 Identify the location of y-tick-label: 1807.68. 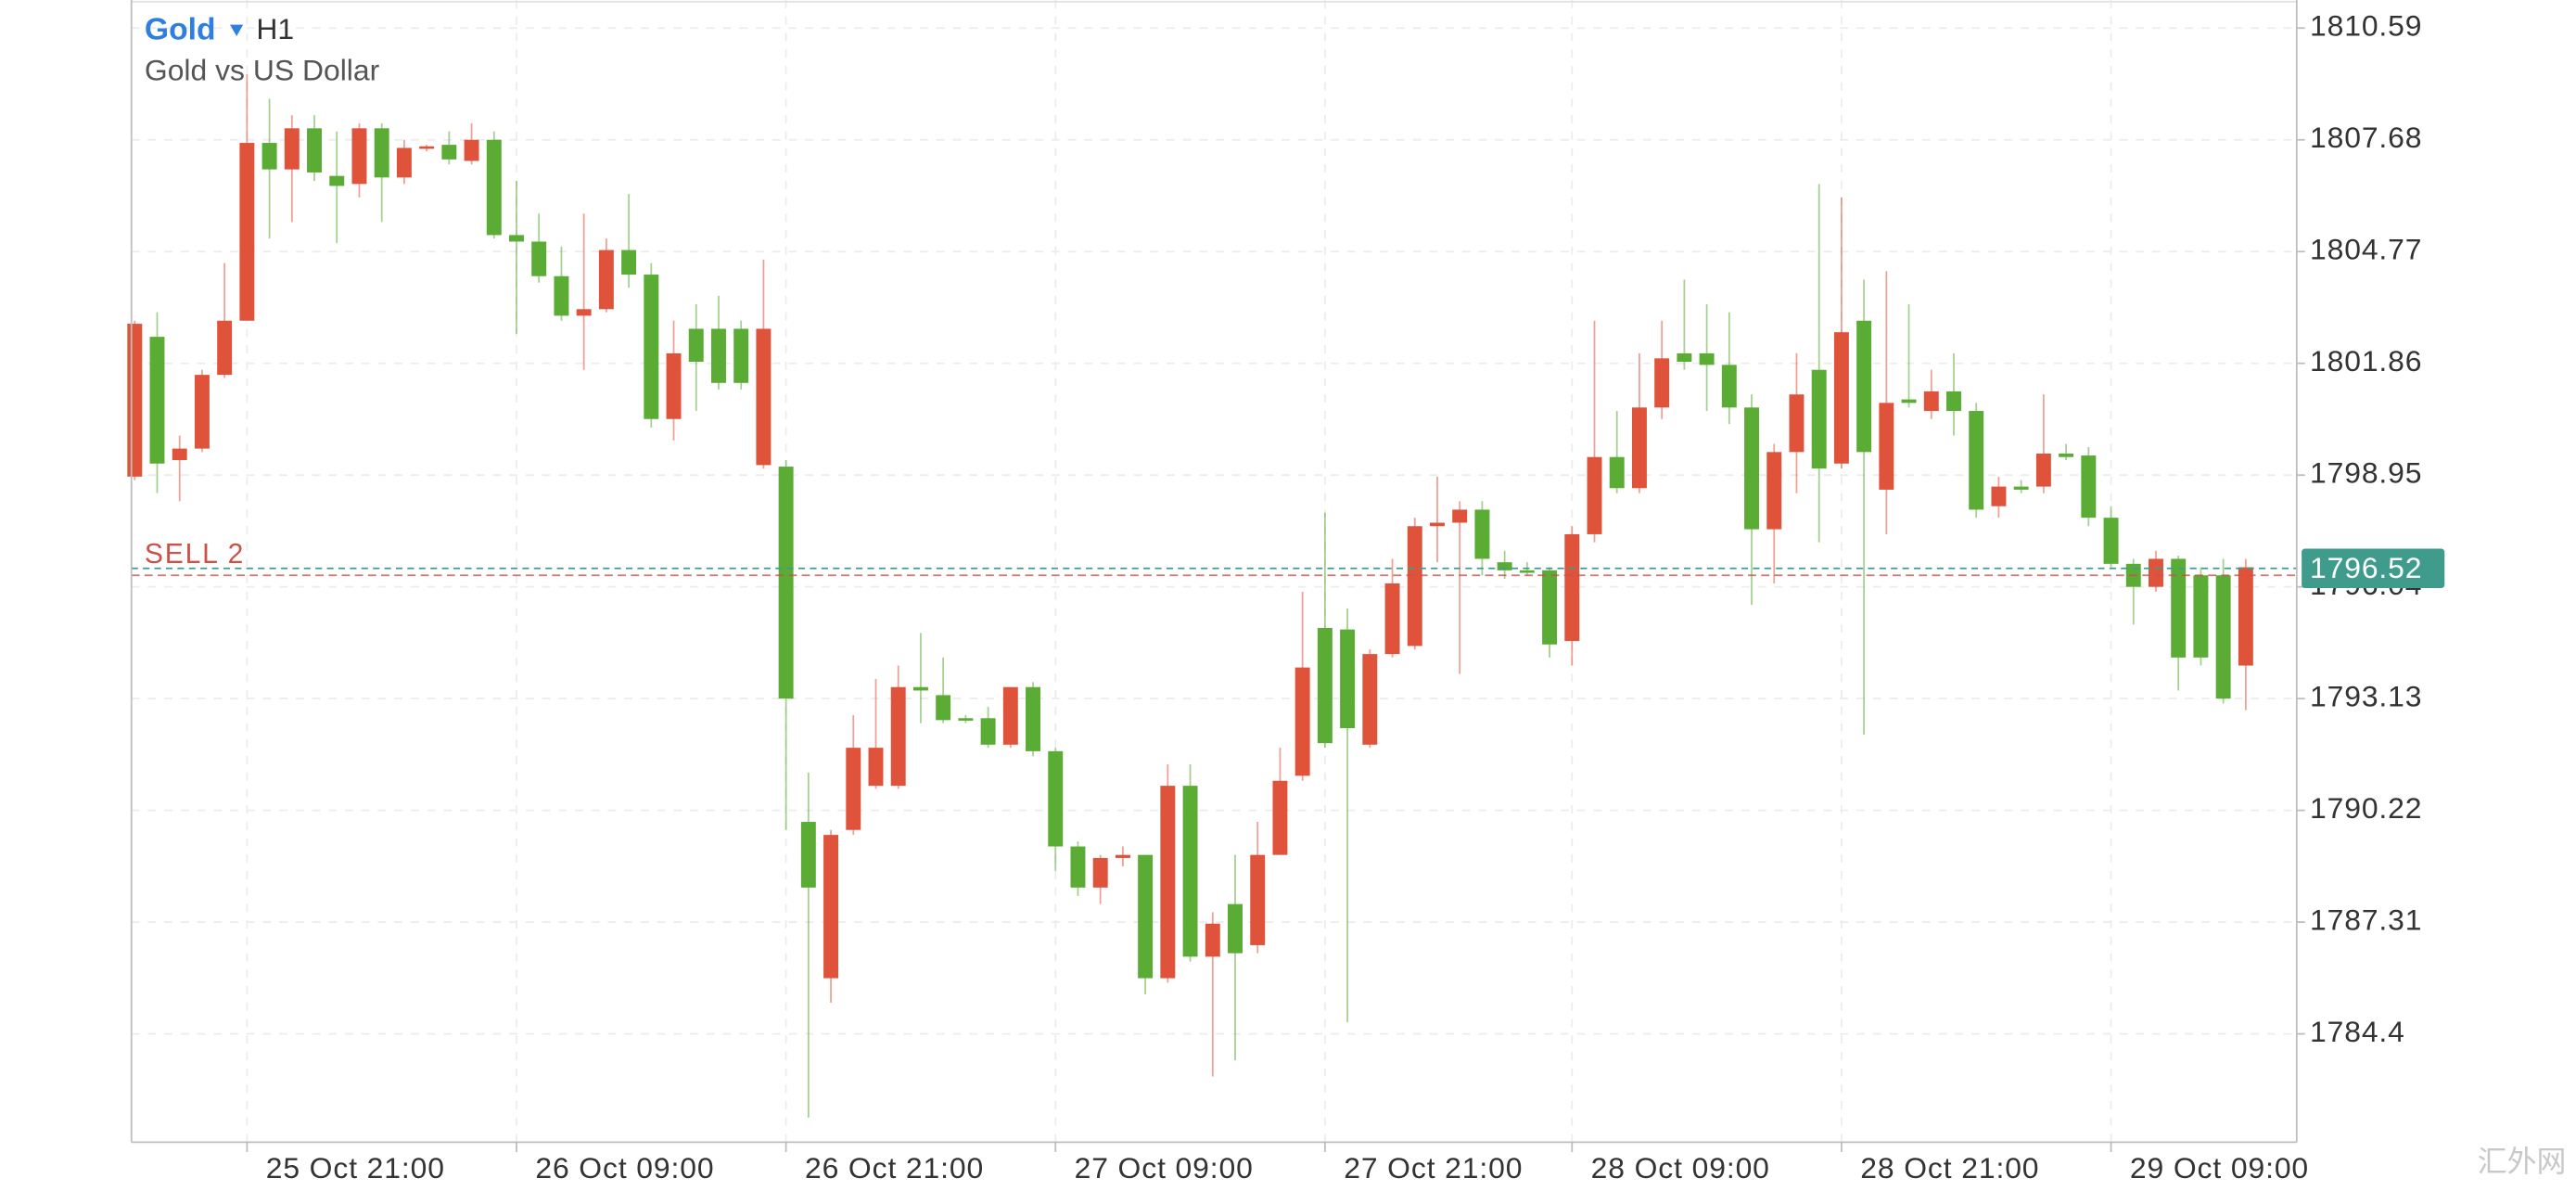
(2366, 137).